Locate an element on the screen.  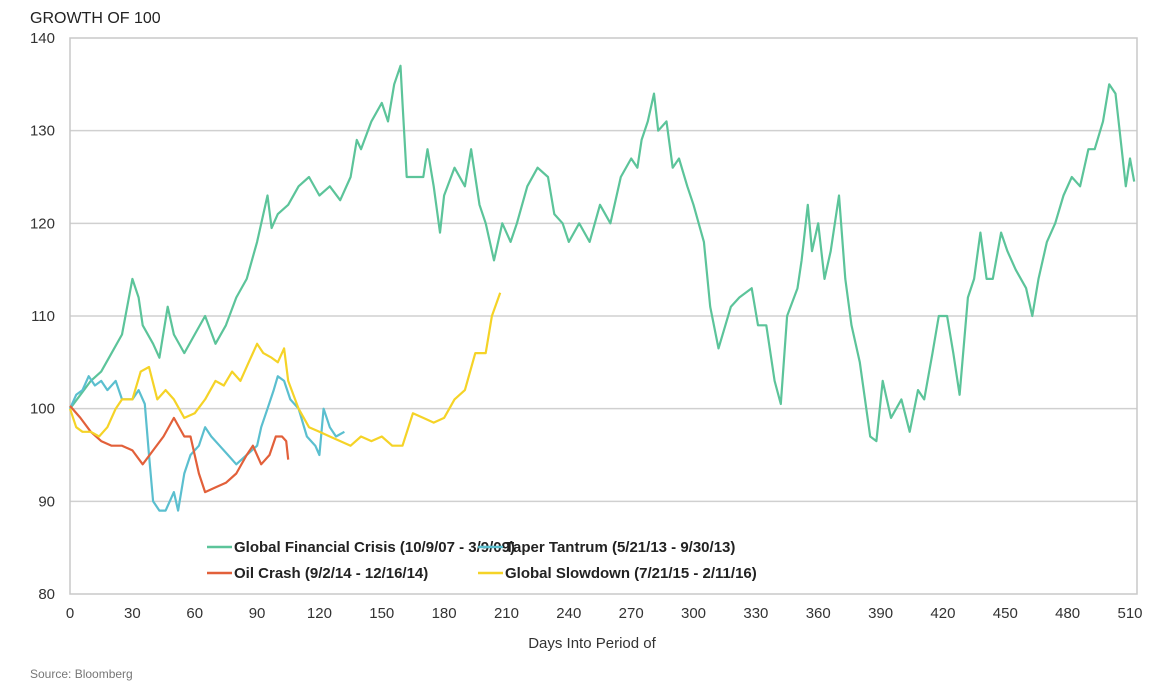
y-tick-label: 100 is located at coordinates (42, 409).